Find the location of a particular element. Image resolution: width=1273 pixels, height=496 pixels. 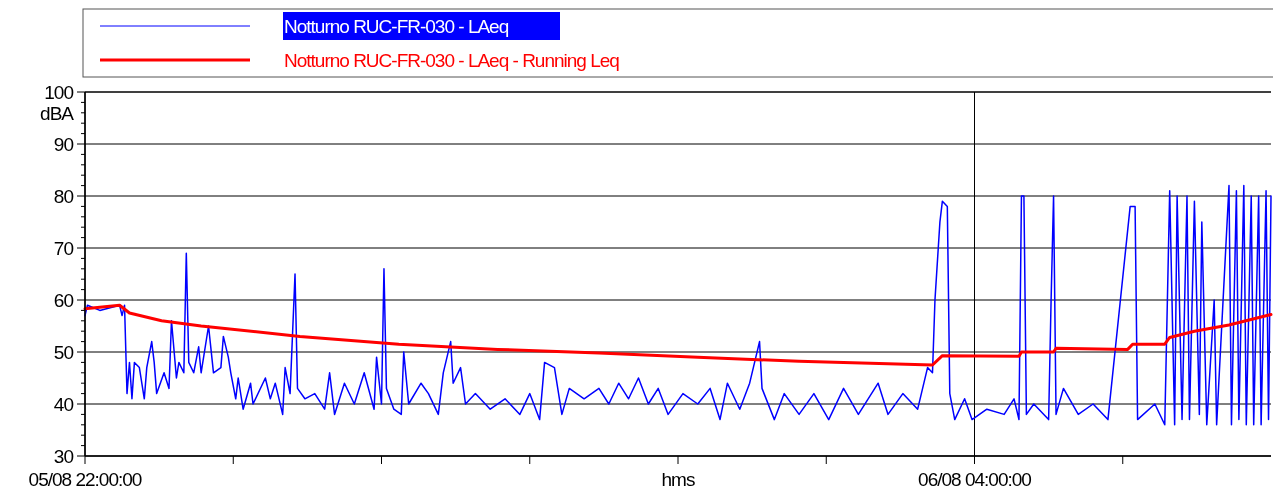

y-tick-label: 60 is located at coordinates (63, 300).